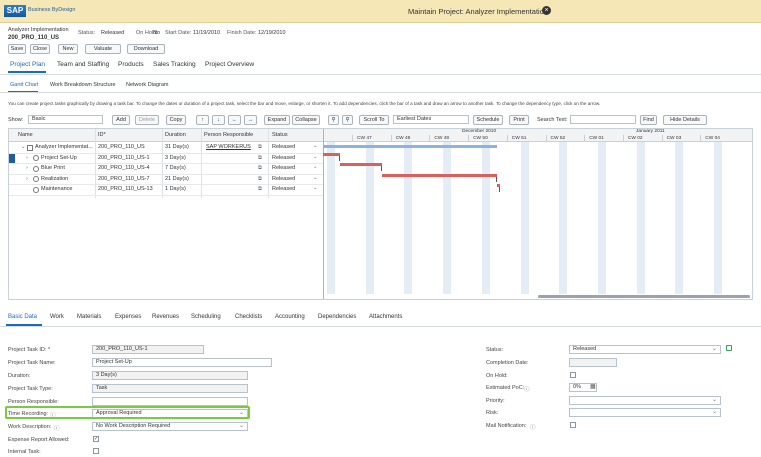 Image resolution: width=761 pixels, height=457 pixels. What do you see at coordinates (53, 168) in the screenshot?
I see `task-name: Blue Print` at bounding box center [53, 168].